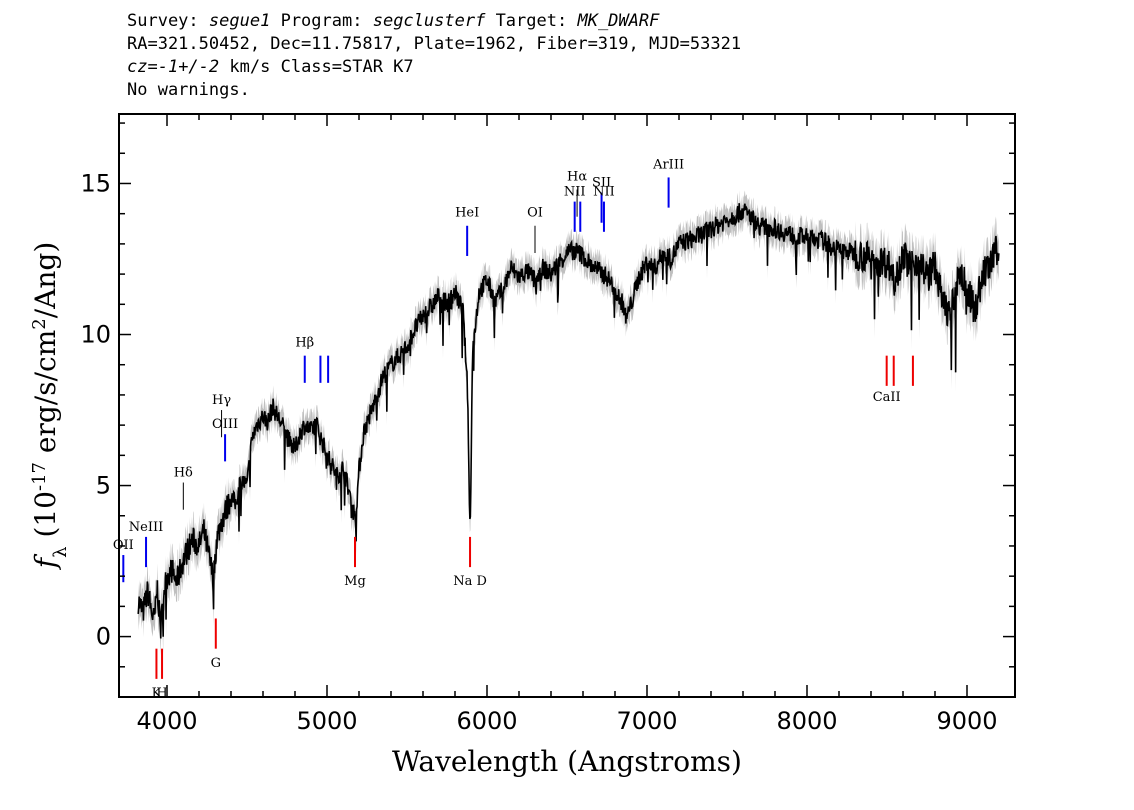 The height and width of the screenshot is (810, 1134). Describe the element at coordinates (531, 21) in the screenshot. I see `target-label: Target:` at that location.